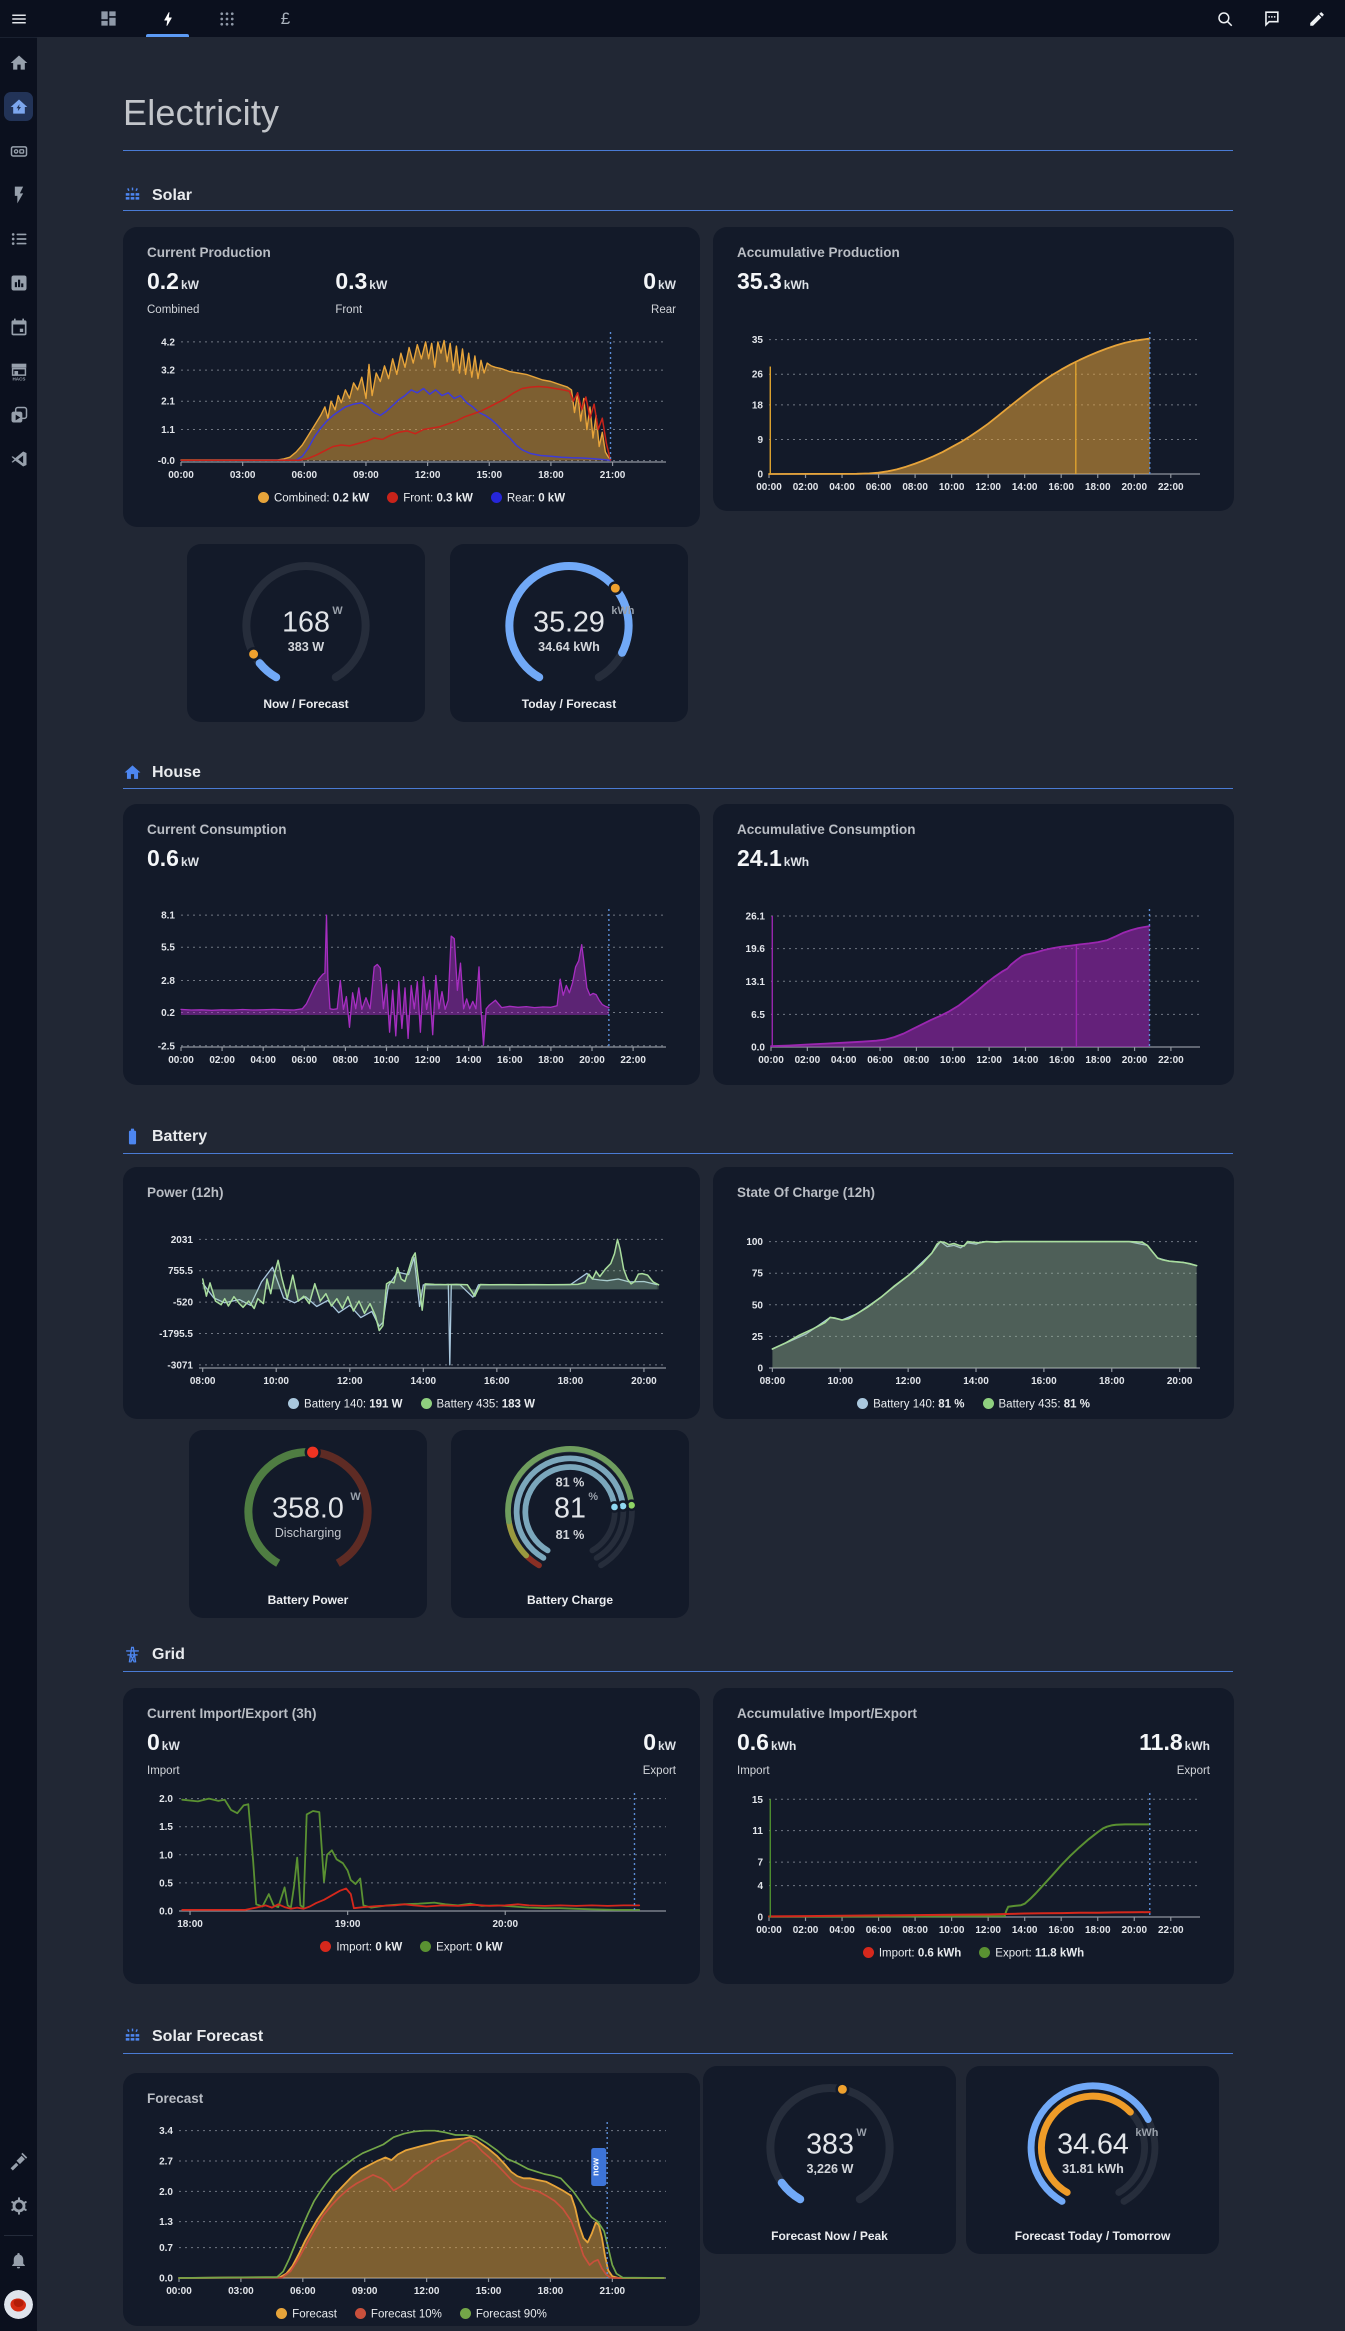  Describe the element at coordinates (411, 871) in the screenshot. I see `stats-row: 0.6 kW` at that location.